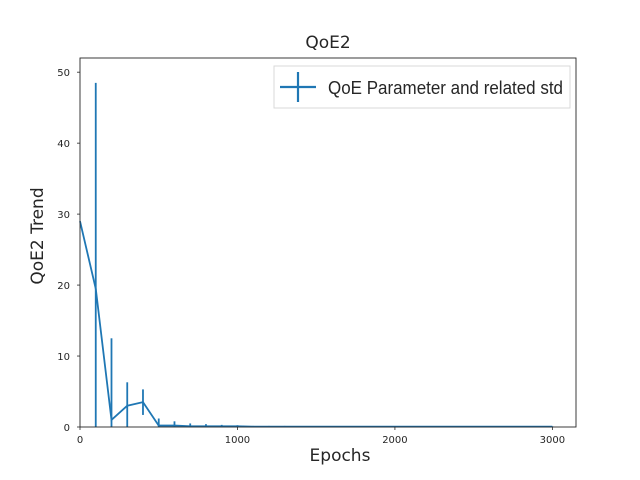 The image size is (640, 480). Describe the element at coordinates (237, 440) in the screenshot. I see `x-tick-label: 1000` at that location.